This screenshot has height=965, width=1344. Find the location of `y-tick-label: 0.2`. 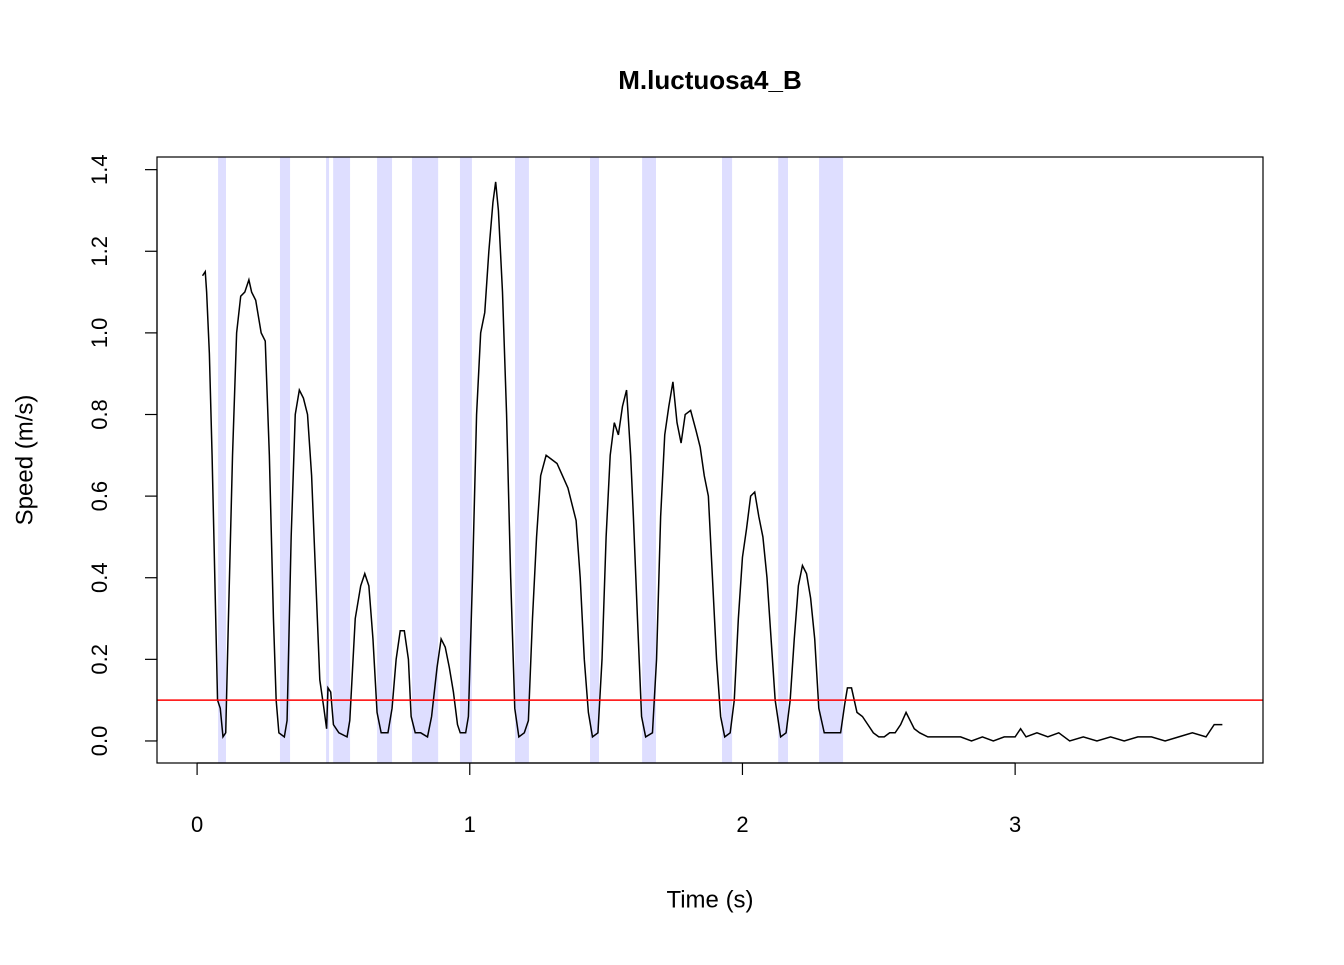

y-tick-label: 0.2 is located at coordinates (99, 659).